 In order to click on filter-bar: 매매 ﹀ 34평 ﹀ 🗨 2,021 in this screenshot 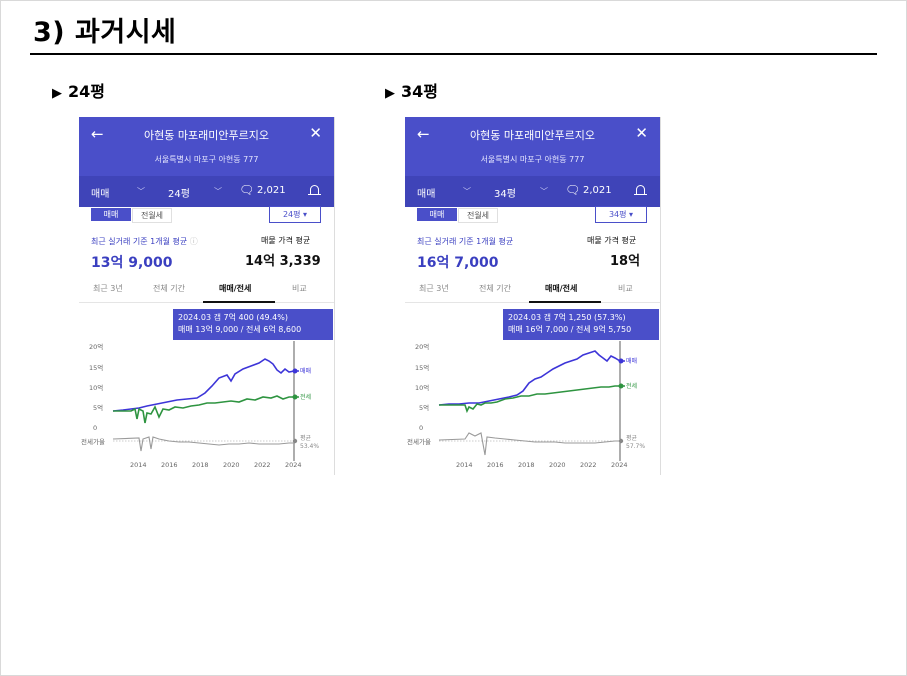, I will do `click(532, 191)`.